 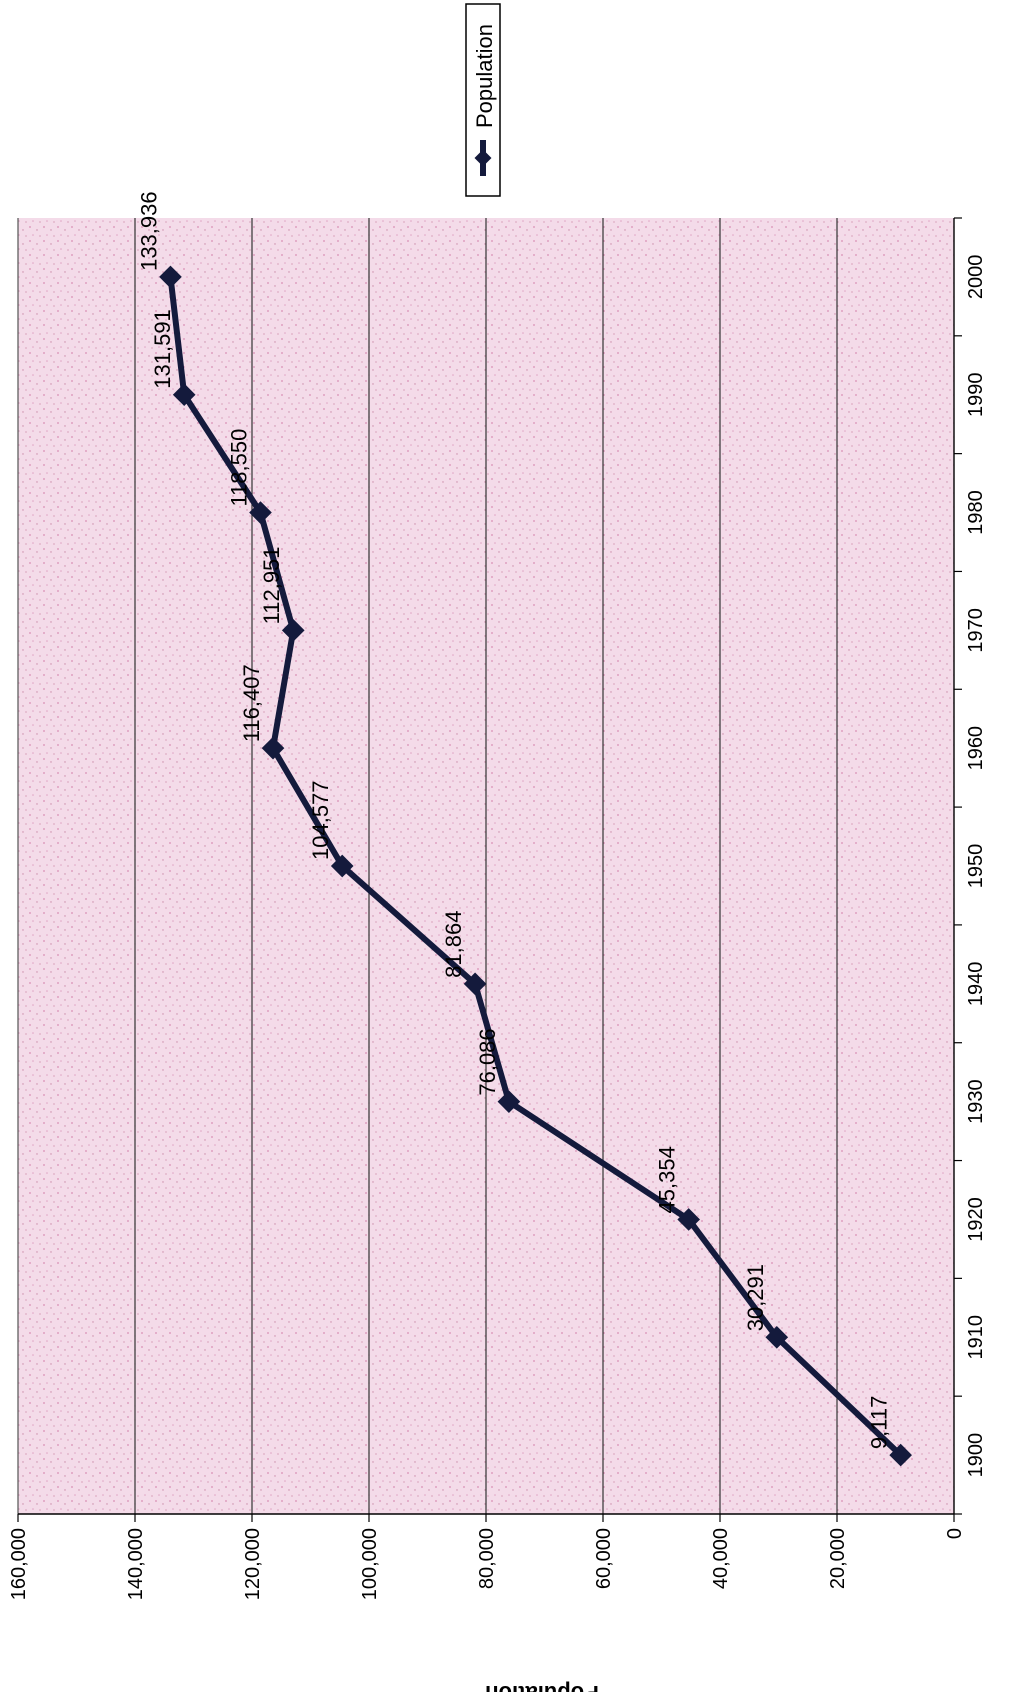 What do you see at coordinates (487, 1061) in the screenshot?
I see `data-label: 76,086` at bounding box center [487, 1061].